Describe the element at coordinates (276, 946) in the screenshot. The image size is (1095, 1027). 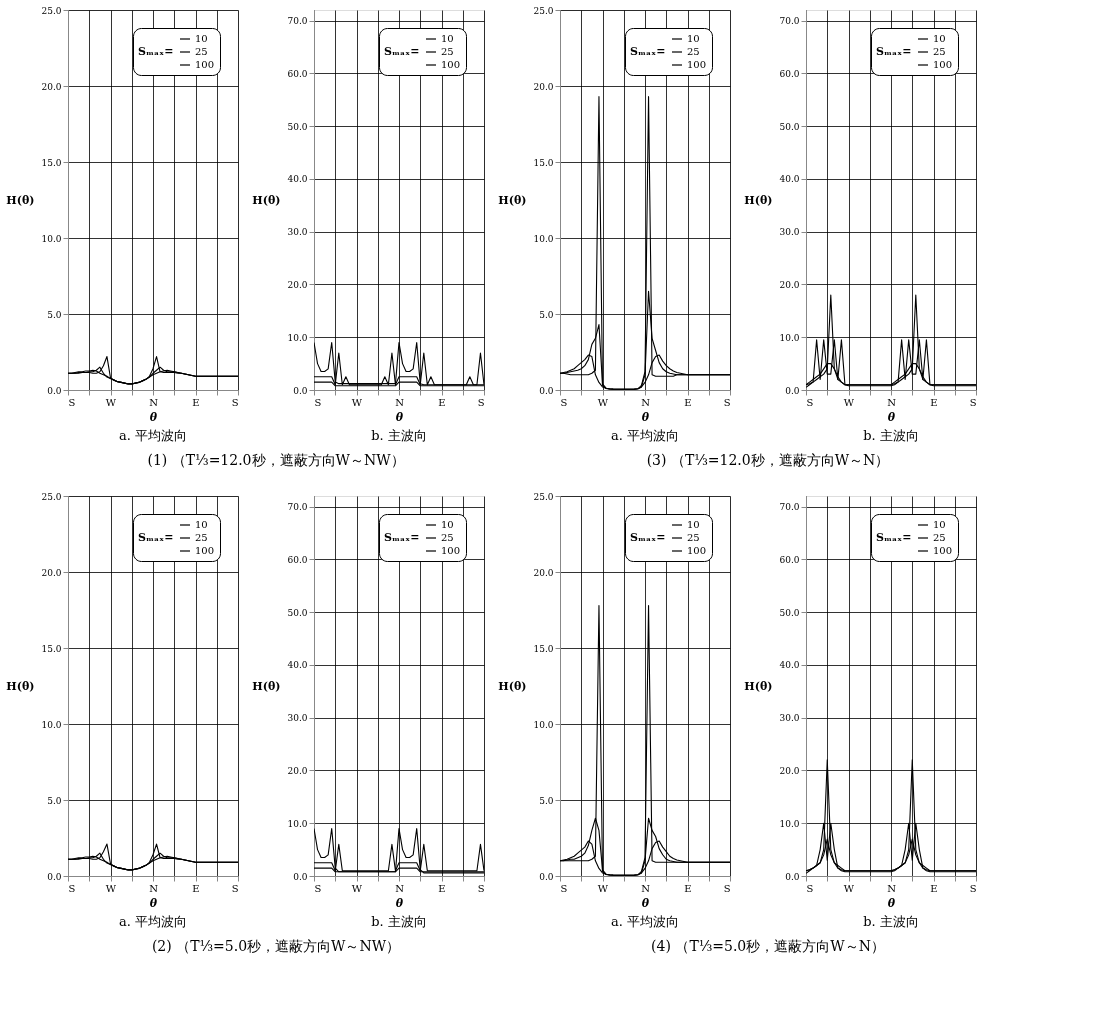
I see `text: (2) （T⅓=5.0秒，遮蔽方向W～NW）` at that location.